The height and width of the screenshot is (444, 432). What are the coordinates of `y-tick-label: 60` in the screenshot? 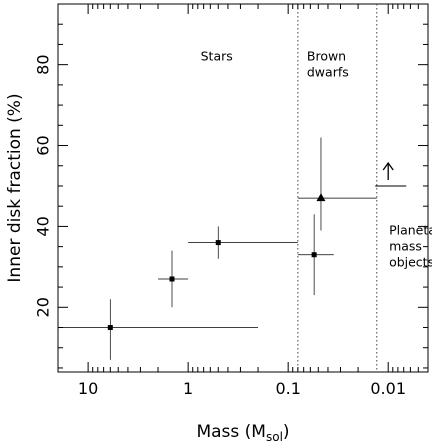 It's located at (43, 145).